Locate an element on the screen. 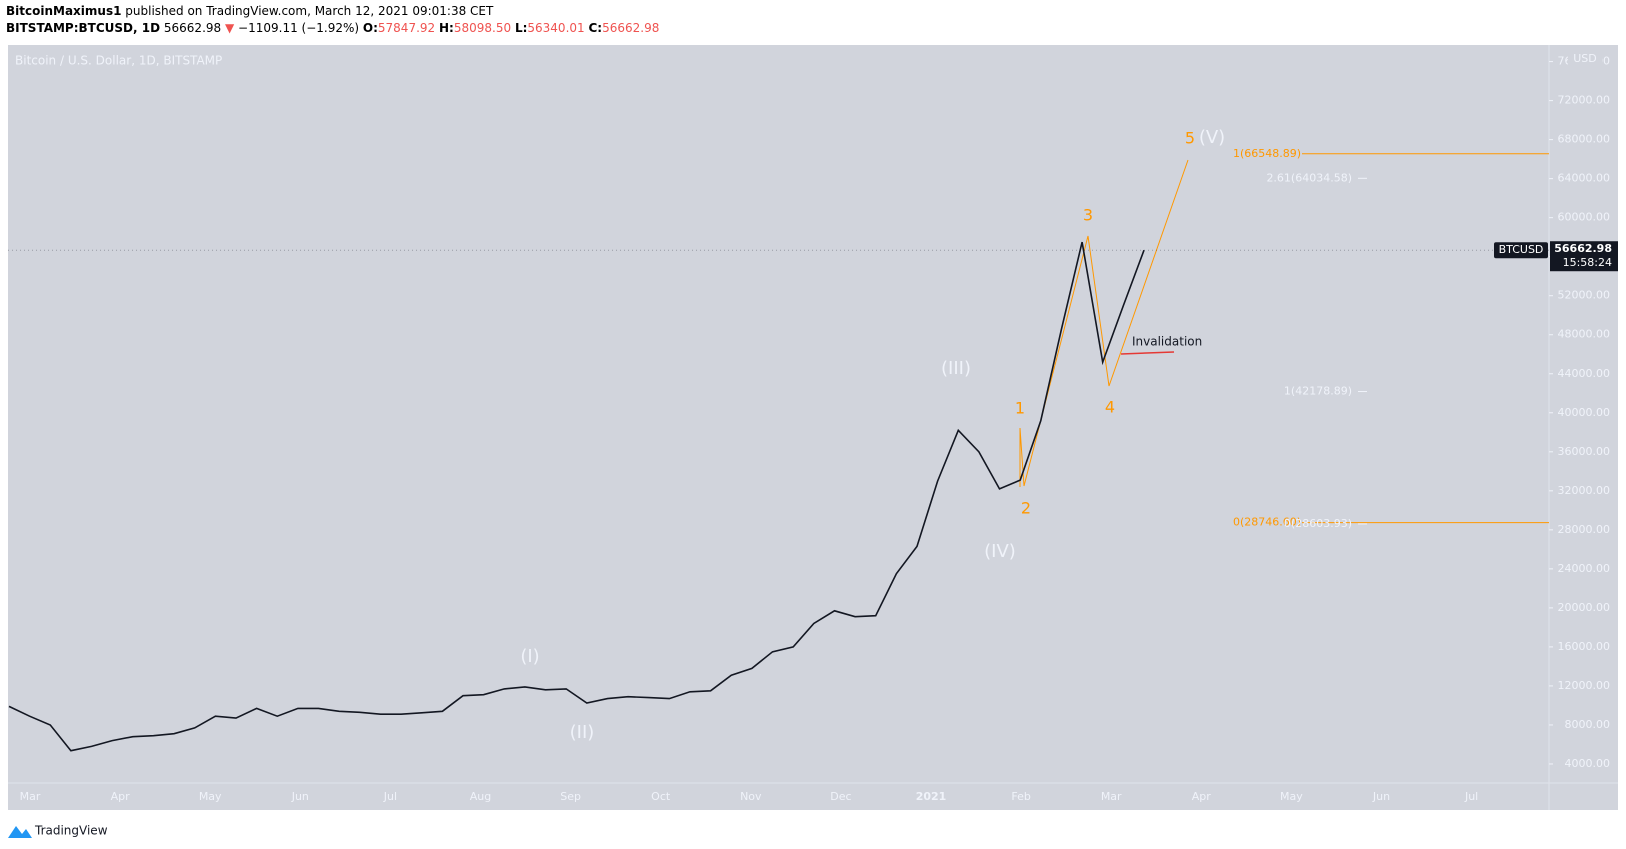  close-label: C: is located at coordinates (595, 28).